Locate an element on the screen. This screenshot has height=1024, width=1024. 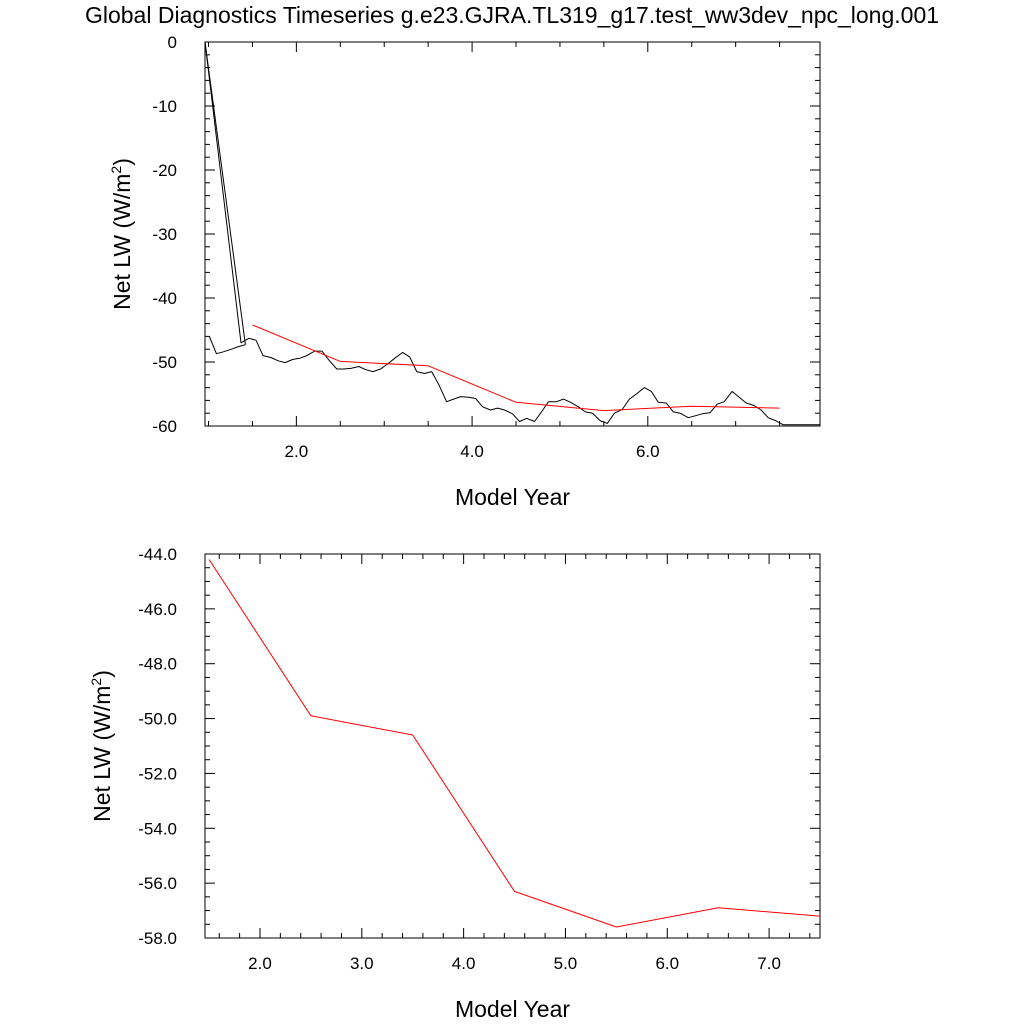
y-tick-label: -58.0 is located at coordinates (157, 938).